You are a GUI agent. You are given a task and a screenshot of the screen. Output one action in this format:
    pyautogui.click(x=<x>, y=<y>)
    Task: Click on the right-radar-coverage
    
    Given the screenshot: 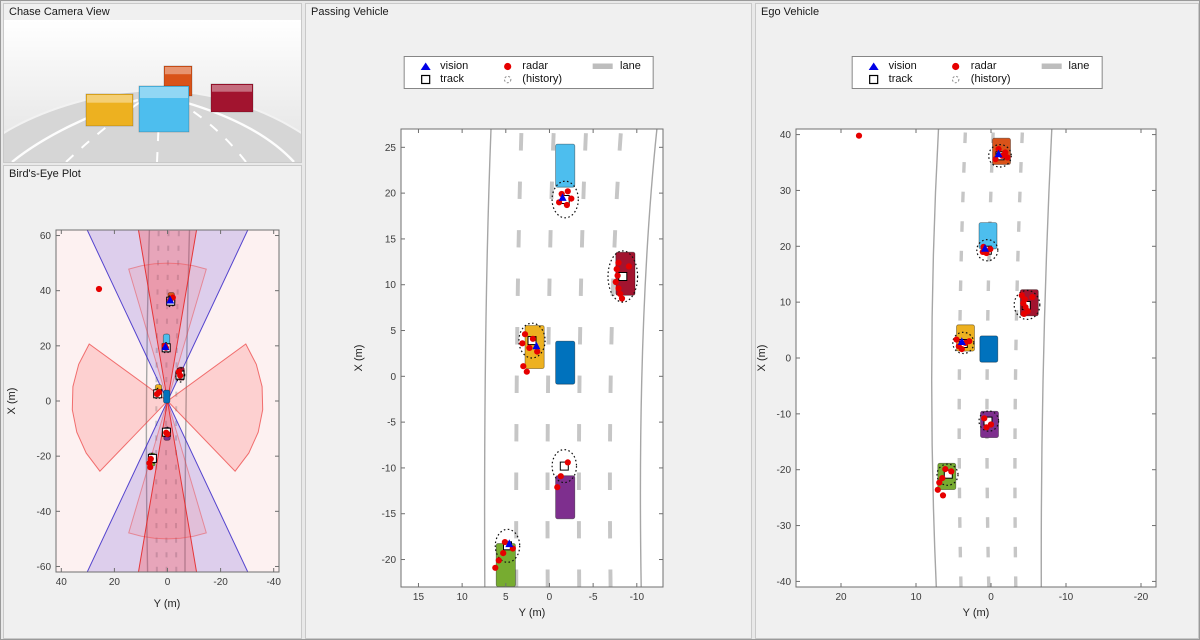 What is the action you would take?
    pyautogui.click(x=215, y=407)
    